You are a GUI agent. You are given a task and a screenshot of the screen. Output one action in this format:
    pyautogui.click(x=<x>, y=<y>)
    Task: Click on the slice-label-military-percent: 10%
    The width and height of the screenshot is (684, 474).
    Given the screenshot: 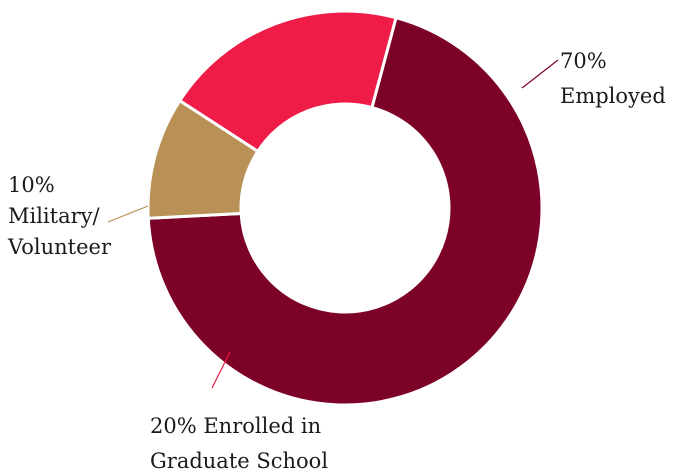 What is the action you would take?
    pyautogui.click(x=31, y=185)
    